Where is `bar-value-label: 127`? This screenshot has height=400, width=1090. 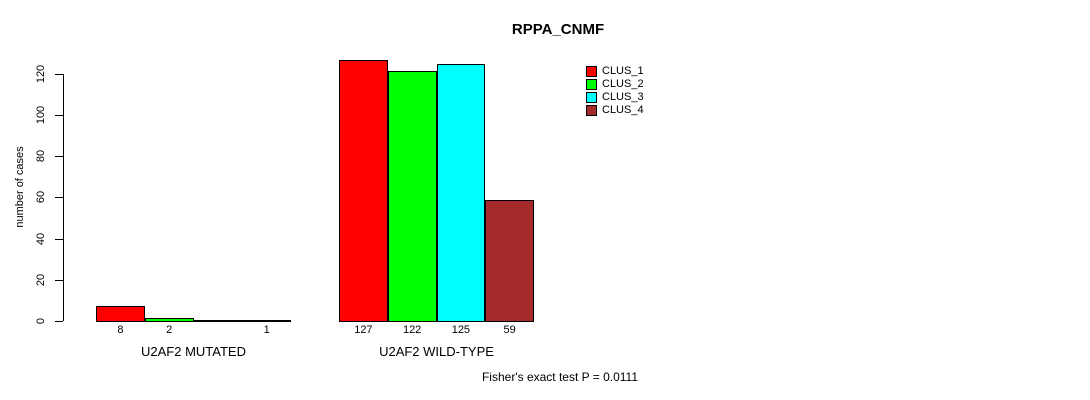 bar-value-label: 127 is located at coordinates (363, 330).